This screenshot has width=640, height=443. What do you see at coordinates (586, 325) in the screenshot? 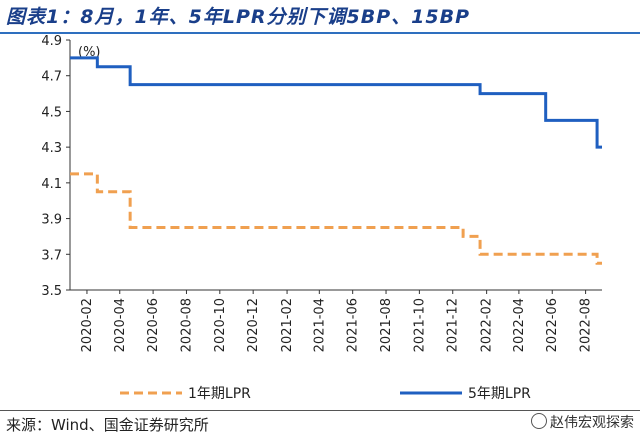
I see `x-tick-label: 2022-08` at bounding box center [586, 325].